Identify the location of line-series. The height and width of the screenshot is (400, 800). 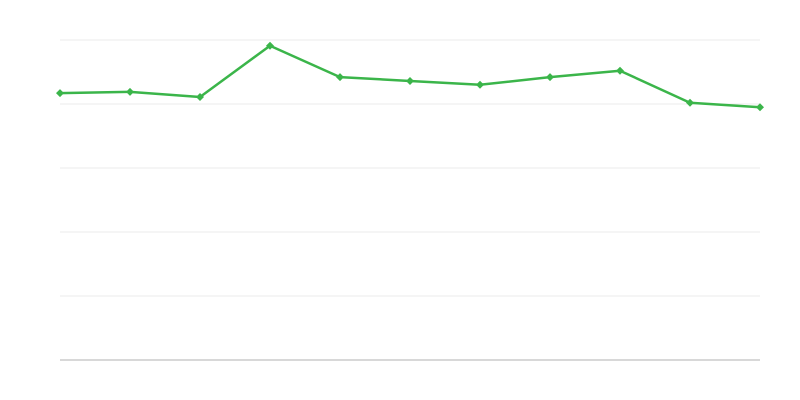
(410, 76).